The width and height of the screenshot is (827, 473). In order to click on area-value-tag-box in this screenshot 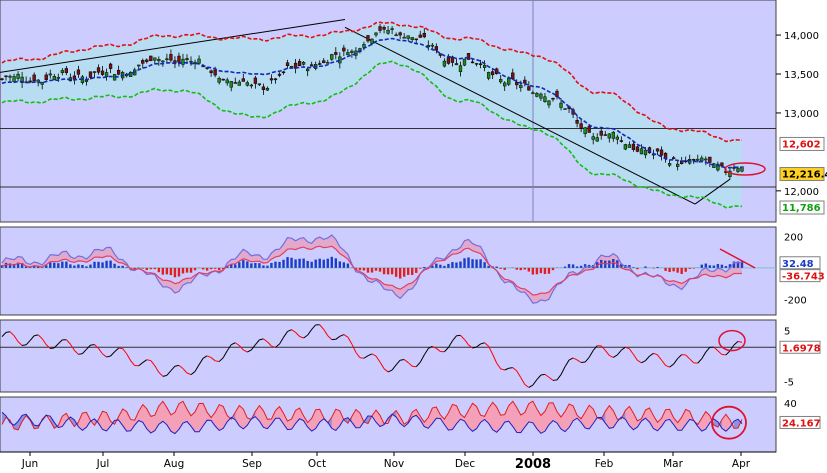, I will do `click(800, 422)`.